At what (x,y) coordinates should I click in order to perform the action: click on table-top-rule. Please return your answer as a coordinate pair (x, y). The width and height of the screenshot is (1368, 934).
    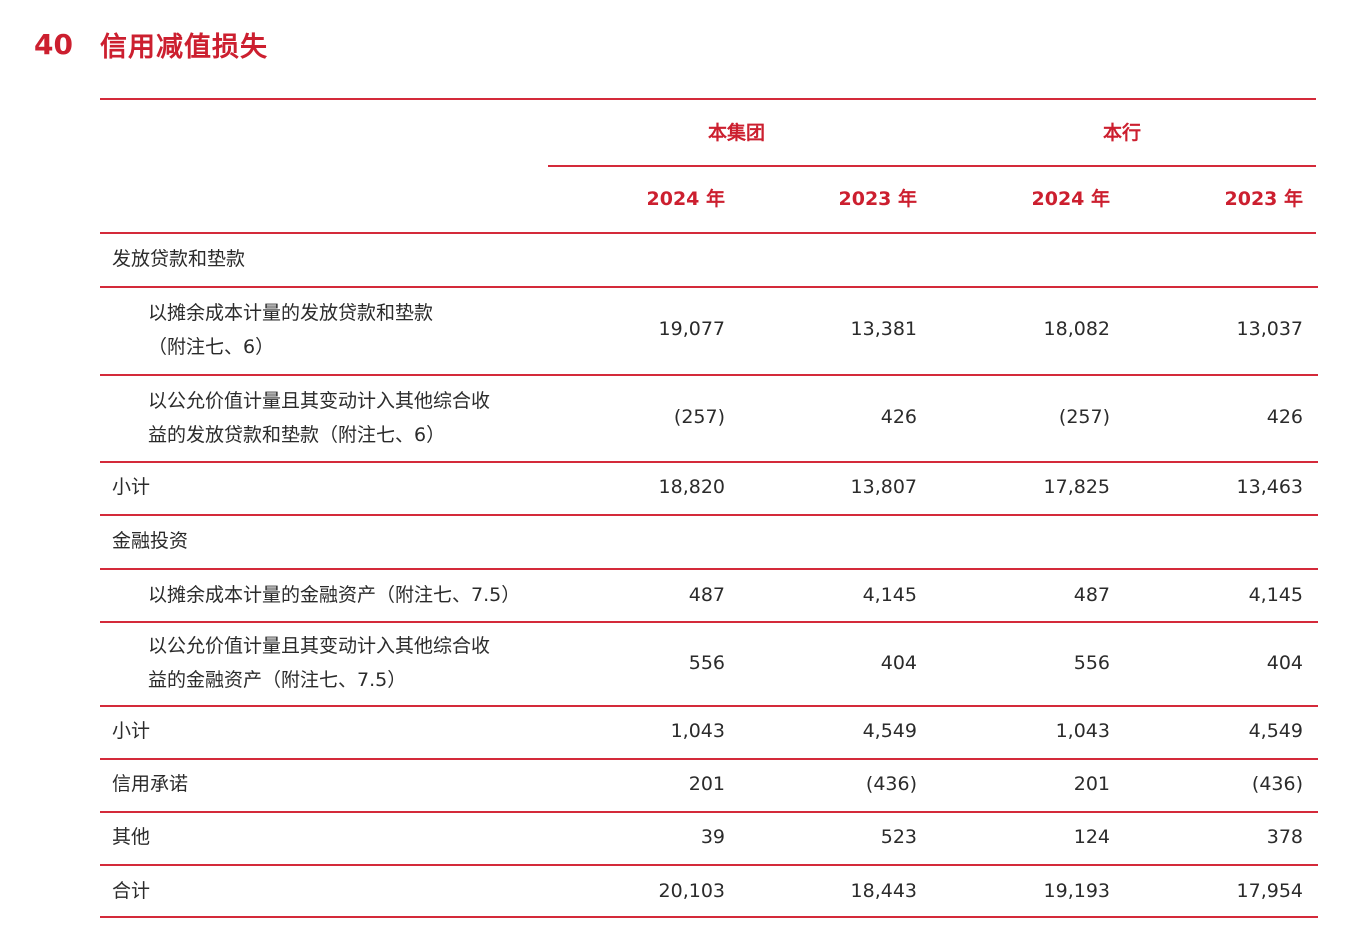
    Looking at the image, I should click on (708, 99).